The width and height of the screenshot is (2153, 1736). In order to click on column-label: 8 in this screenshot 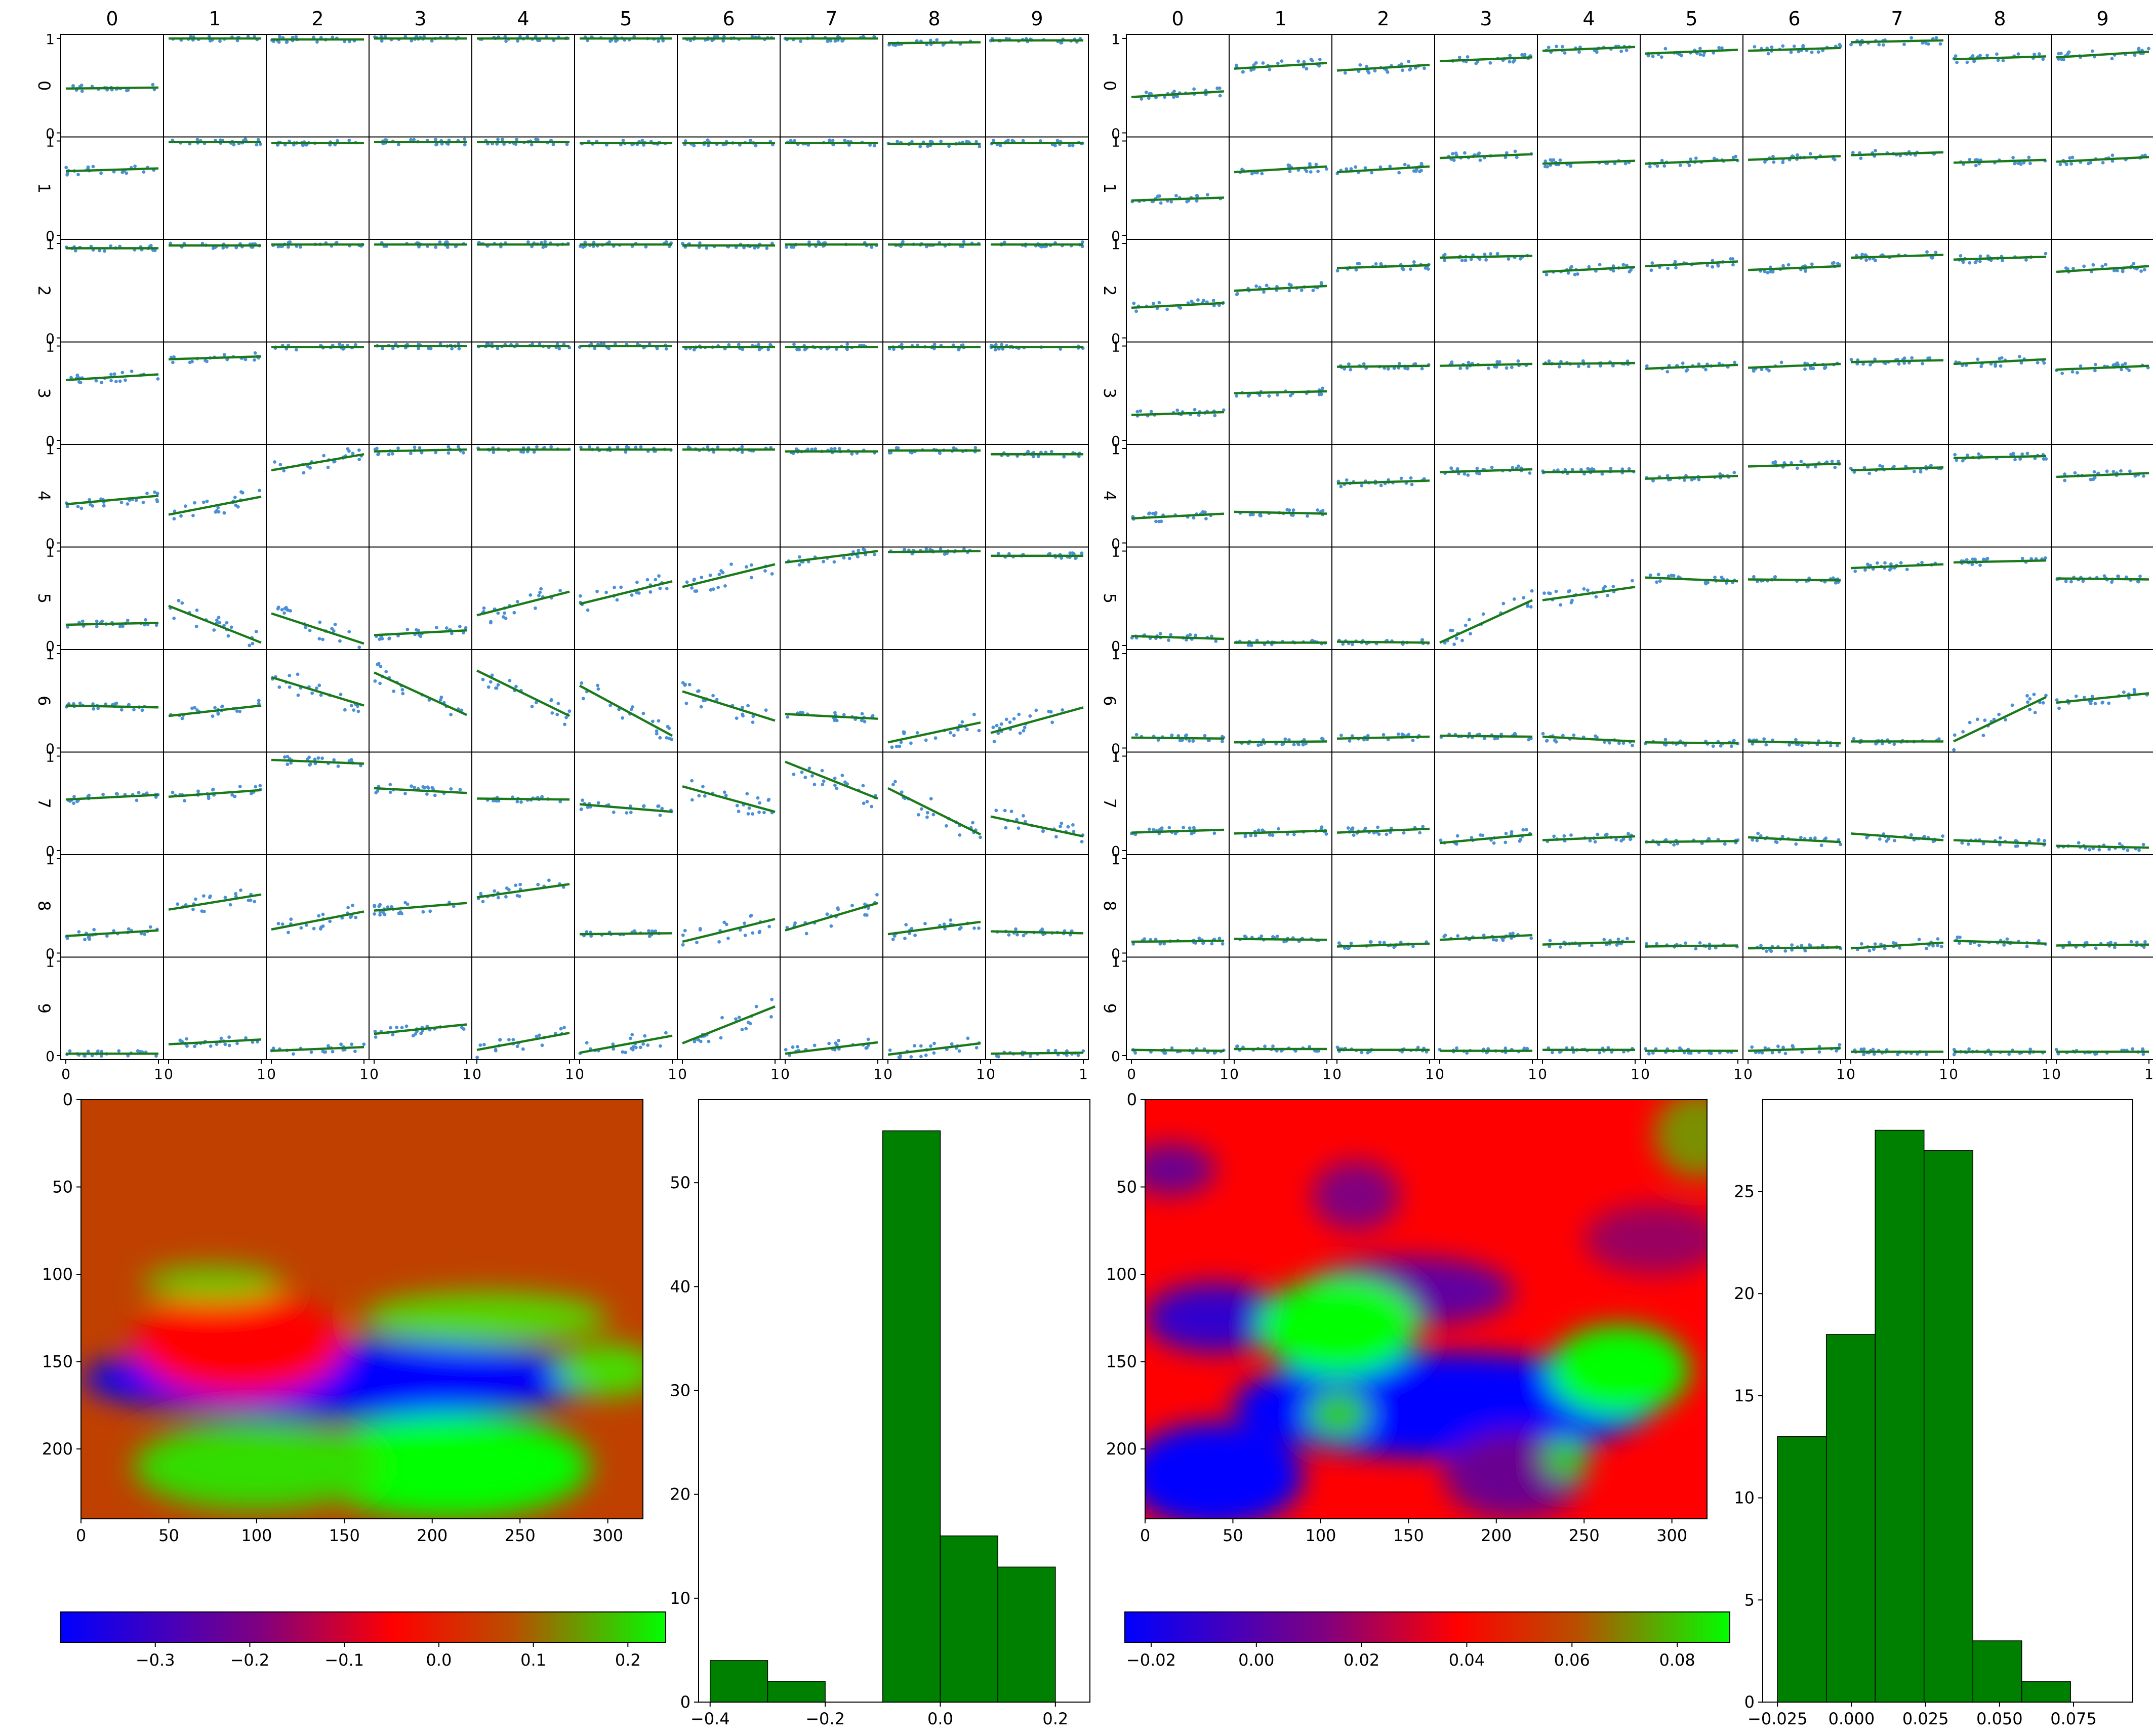, I will do `click(934, 19)`.